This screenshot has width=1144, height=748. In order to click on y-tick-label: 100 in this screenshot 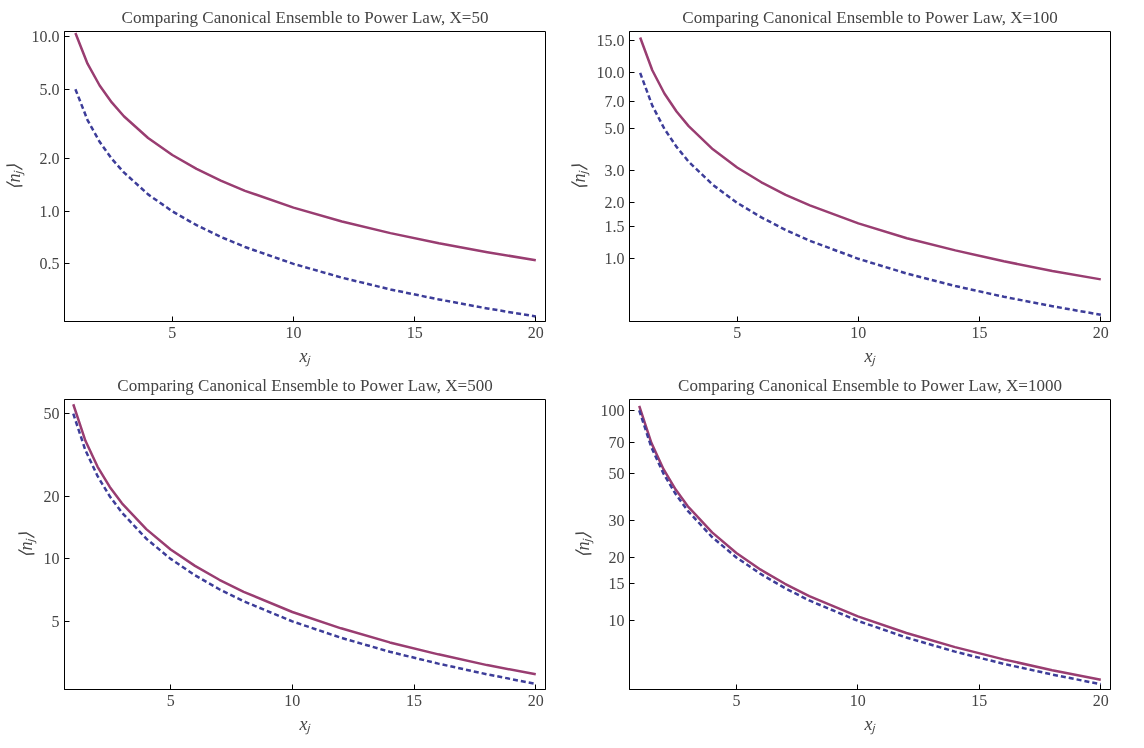, I will do `click(612, 410)`.